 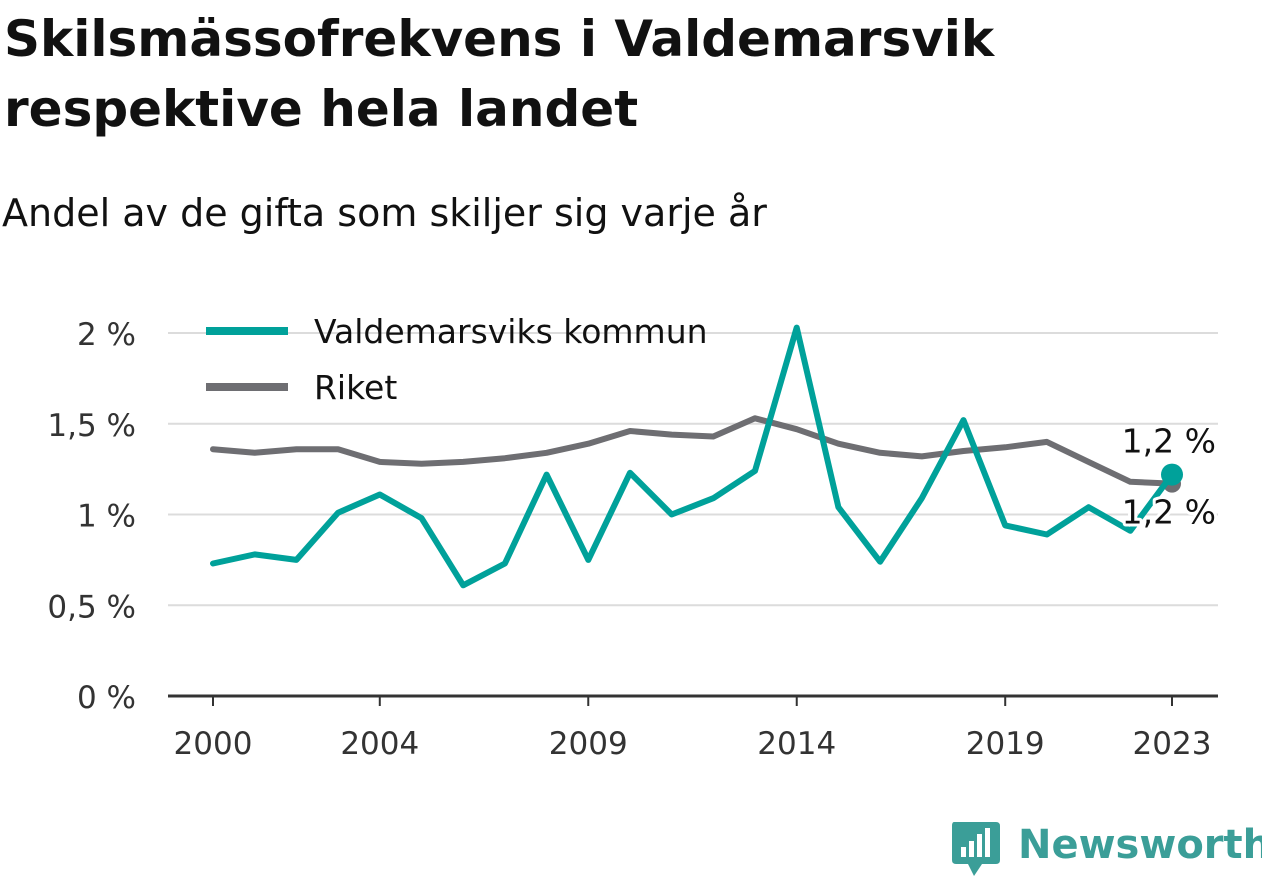 I want to click on y-tick-label: 0 %, so click(x=106, y=698).